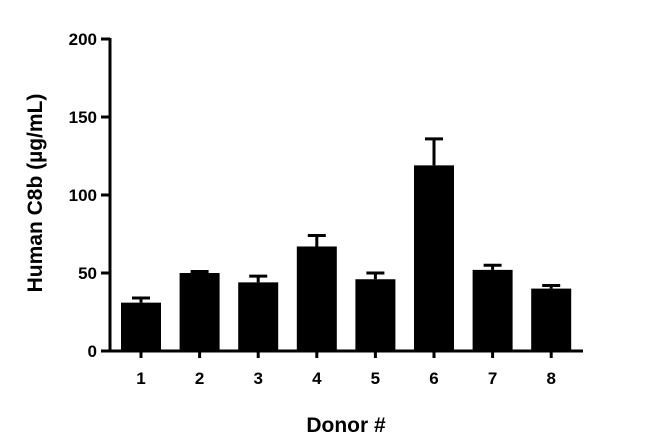  I want to click on x-tick-label-8: 8, so click(550, 378).